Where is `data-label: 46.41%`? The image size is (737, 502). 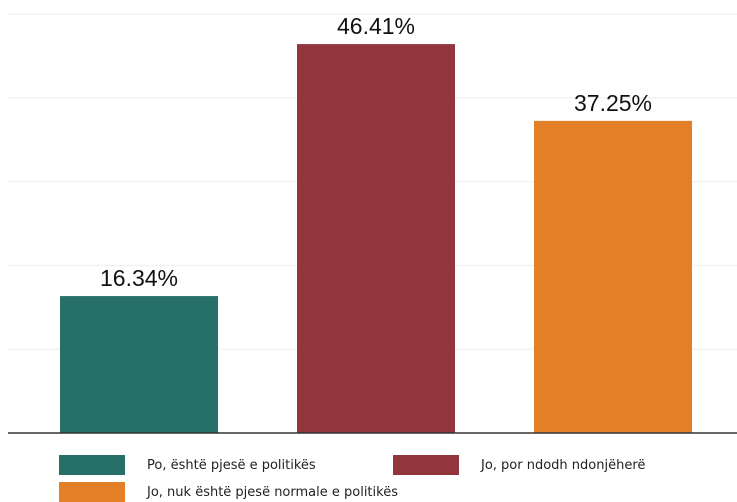
data-label: 46.41% is located at coordinates (376, 26).